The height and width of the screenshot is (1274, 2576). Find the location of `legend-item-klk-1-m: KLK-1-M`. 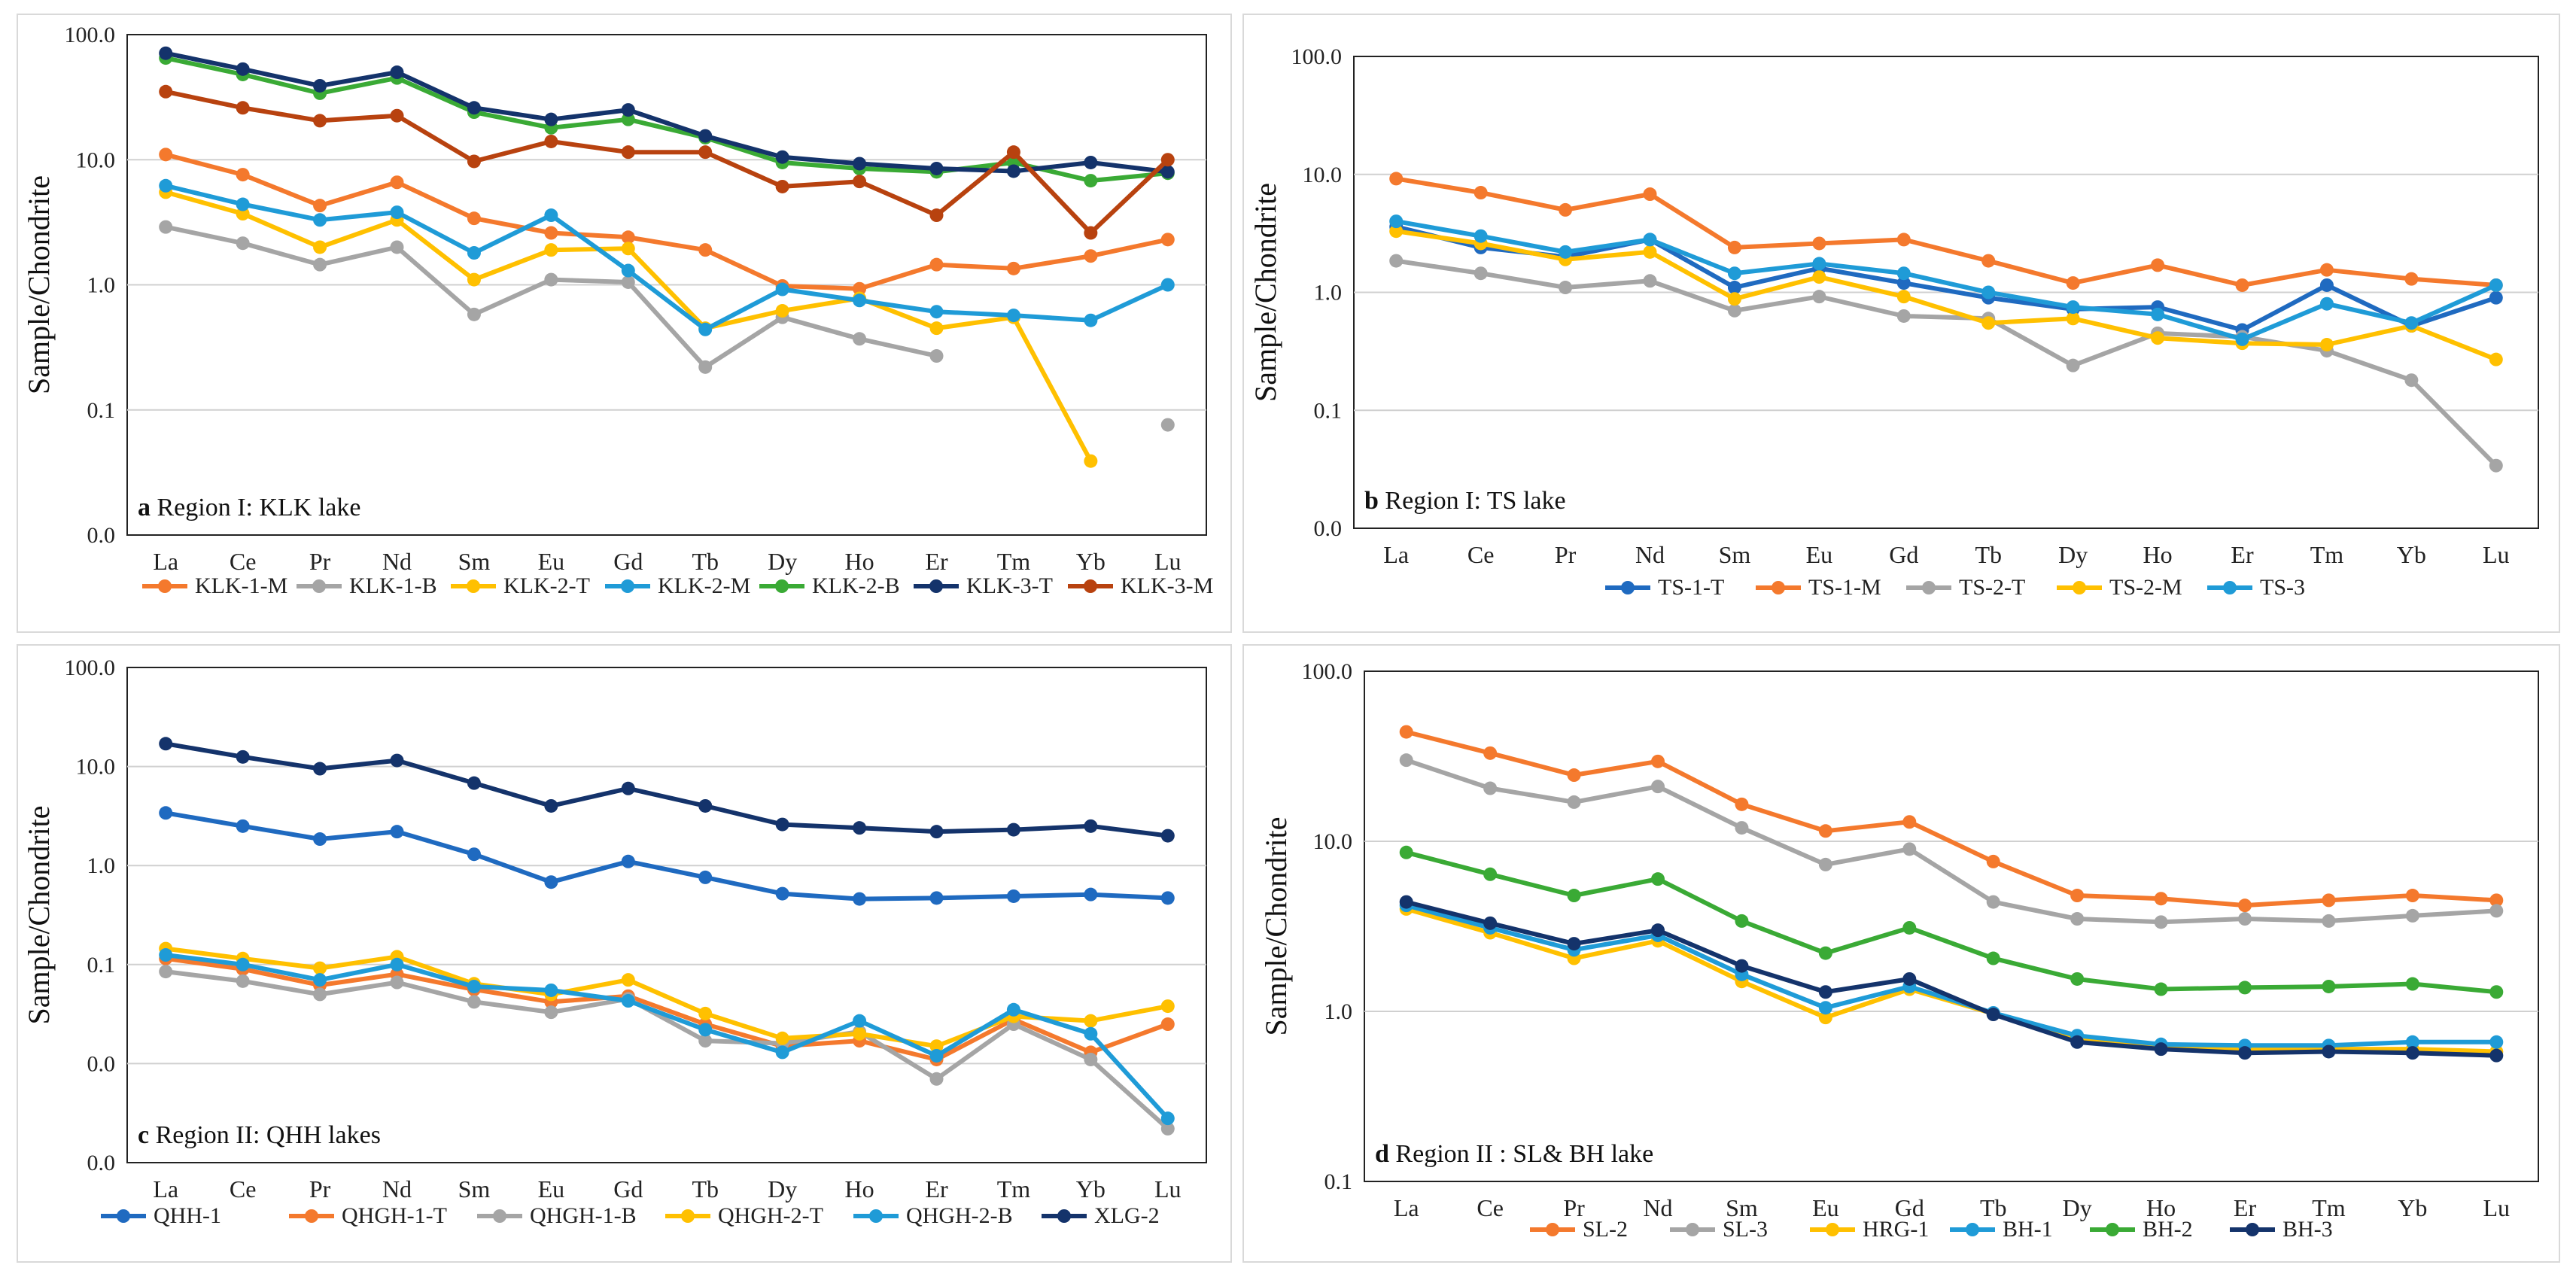

legend-item-klk-1-m: KLK-1-M is located at coordinates (214, 585).